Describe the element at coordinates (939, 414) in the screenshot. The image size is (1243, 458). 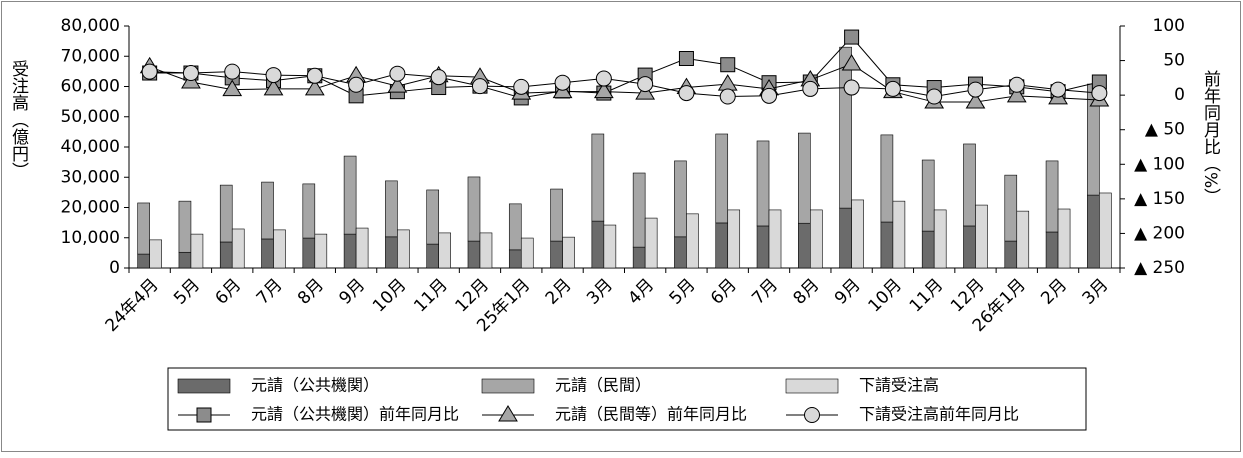
I see `legend-label: 下請受注高前年同月比` at that location.